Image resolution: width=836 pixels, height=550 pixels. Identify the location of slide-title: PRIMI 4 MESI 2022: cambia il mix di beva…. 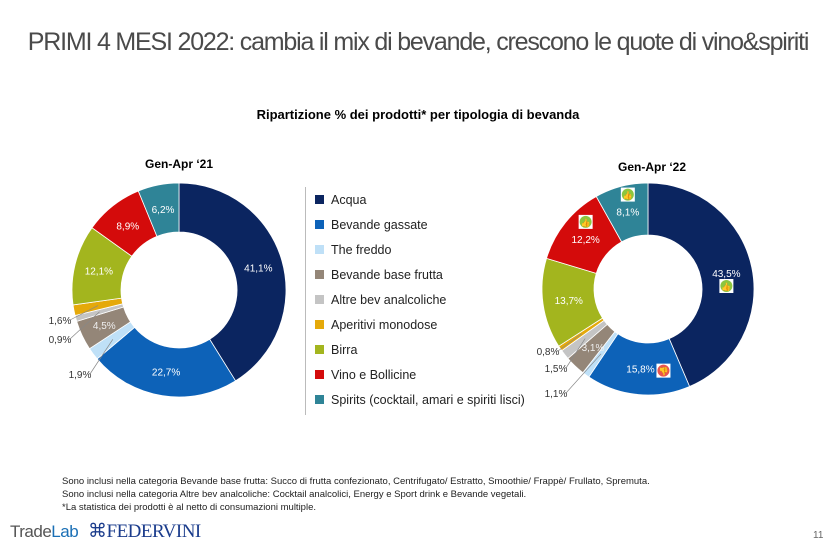
(418, 42).